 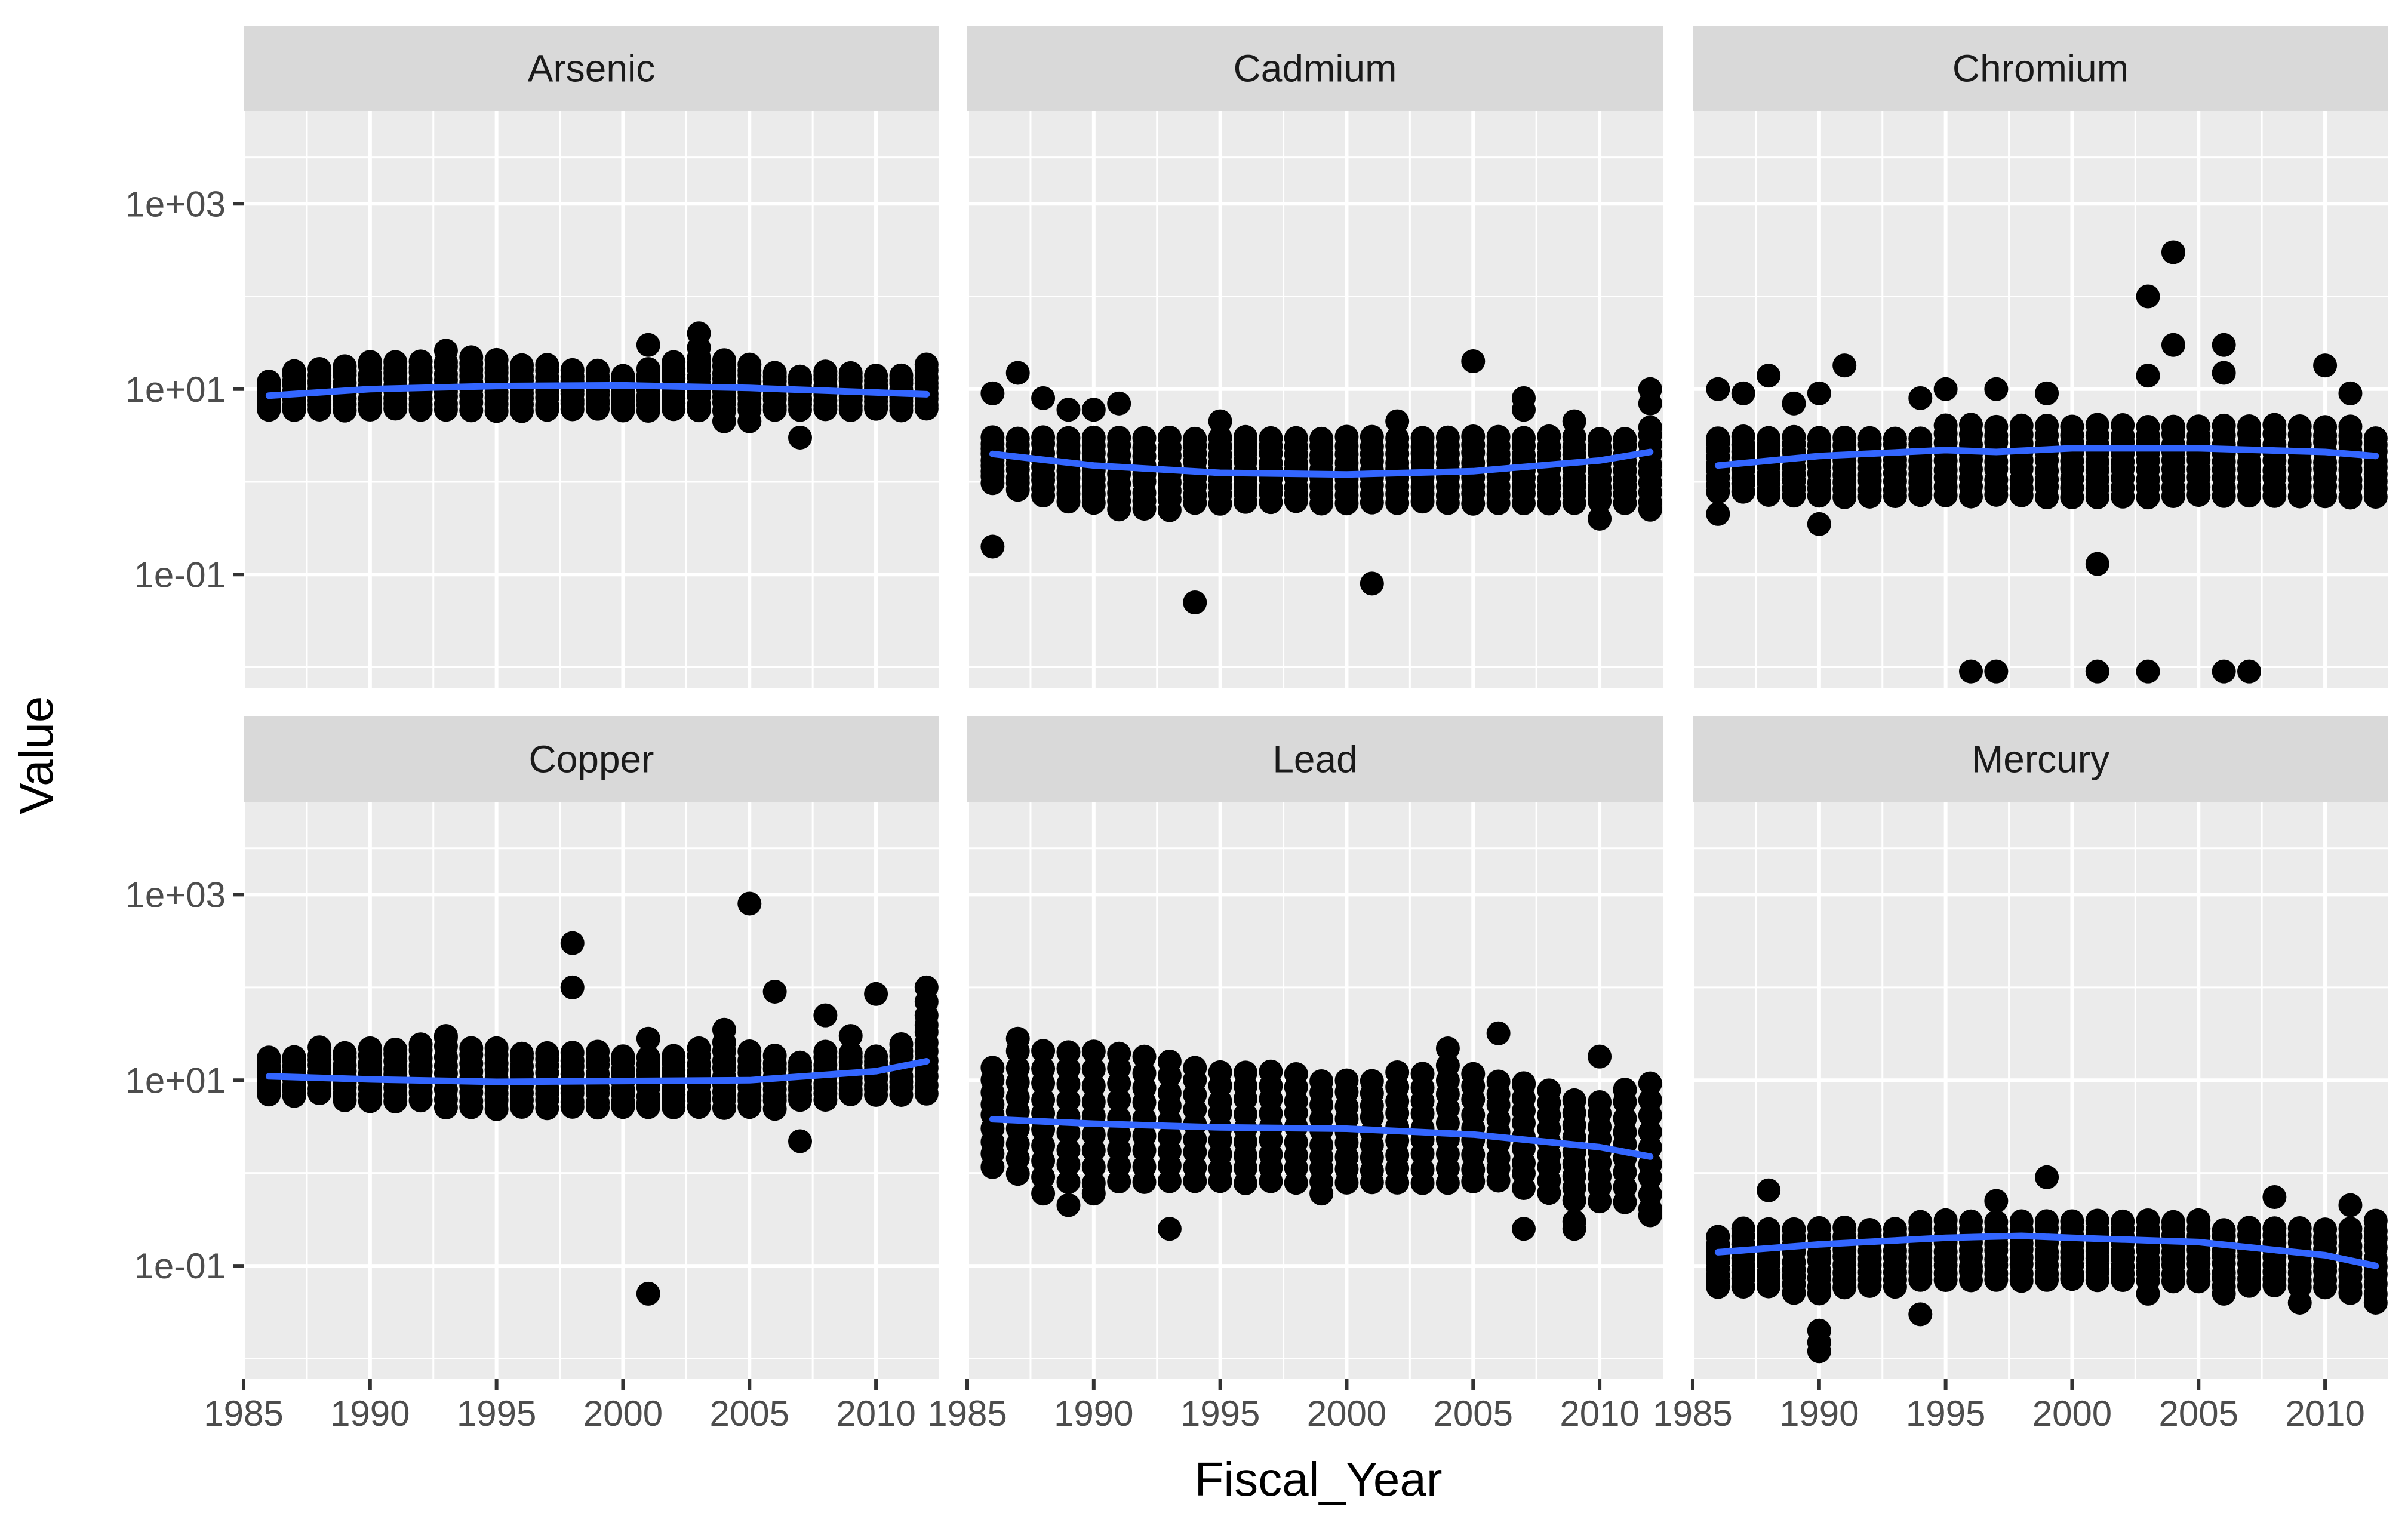 I want to click on facet-arsenic: Arsenic 1e+03 1e+01 1e-01, so click(x=532, y=357).